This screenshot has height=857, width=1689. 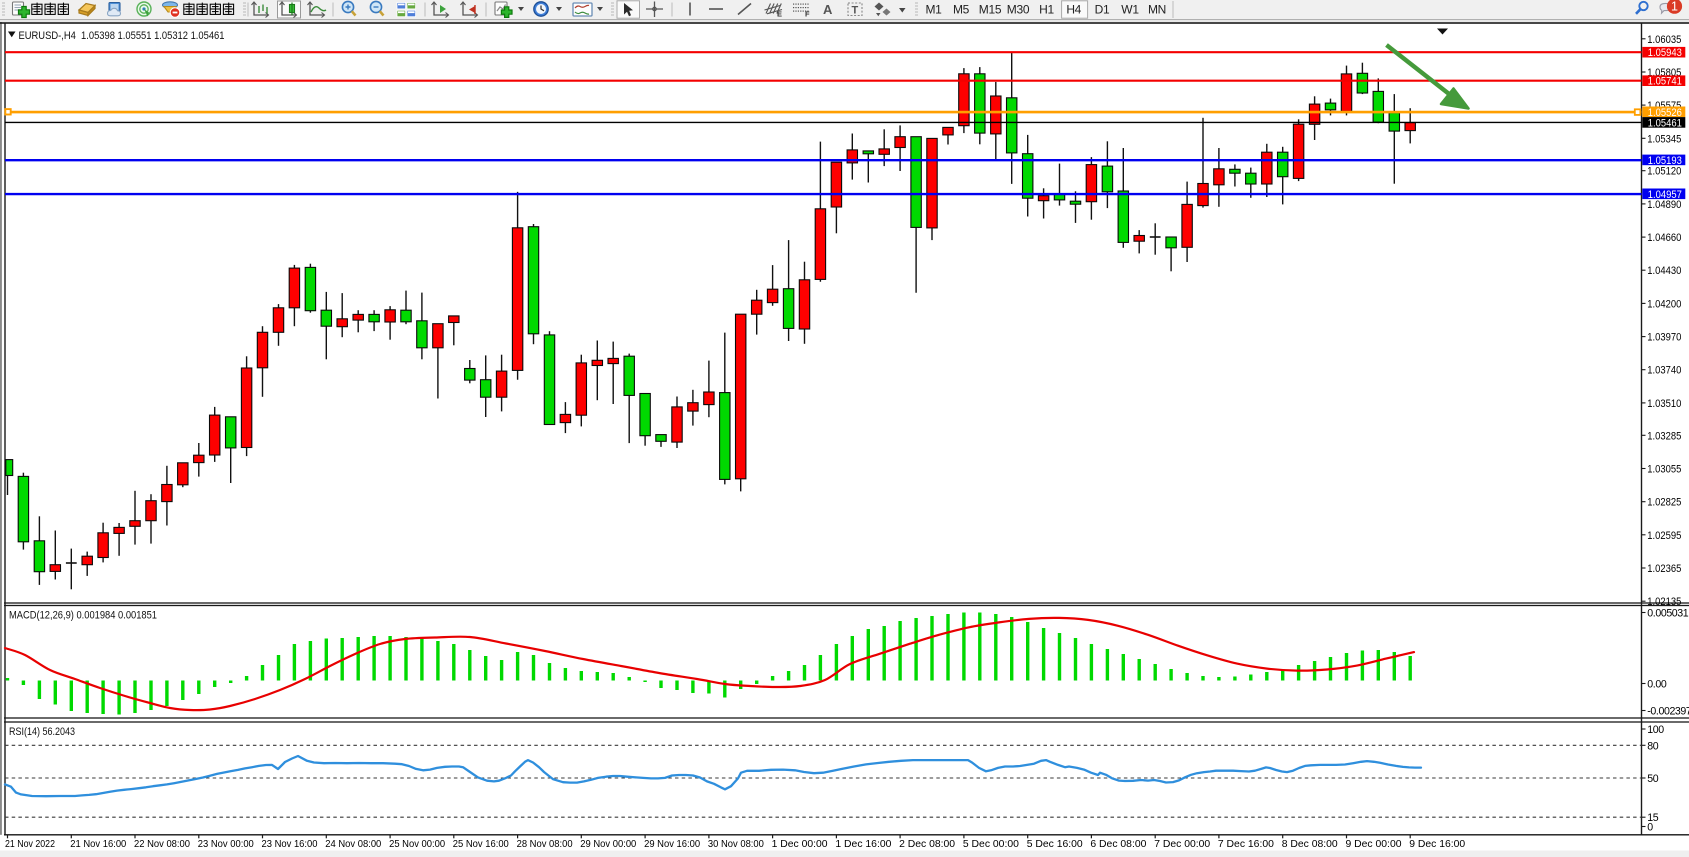 What do you see at coordinates (779, 14) in the screenshot?
I see `svg-text: E` at bounding box center [779, 14].